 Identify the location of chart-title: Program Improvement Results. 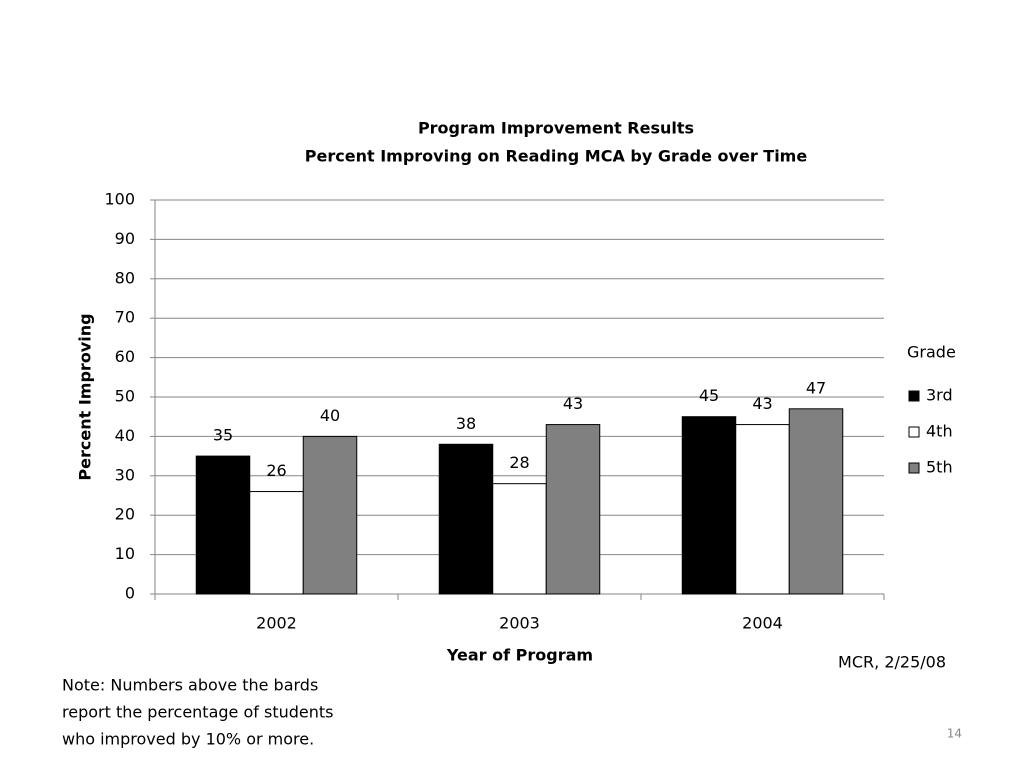
(556, 128).